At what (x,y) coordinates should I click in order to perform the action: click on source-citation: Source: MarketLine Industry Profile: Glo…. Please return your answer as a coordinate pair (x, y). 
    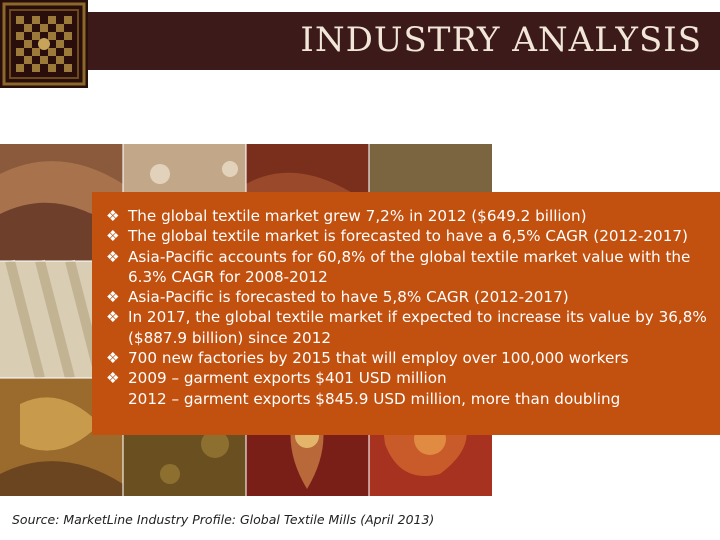
    Looking at the image, I should click on (223, 519).